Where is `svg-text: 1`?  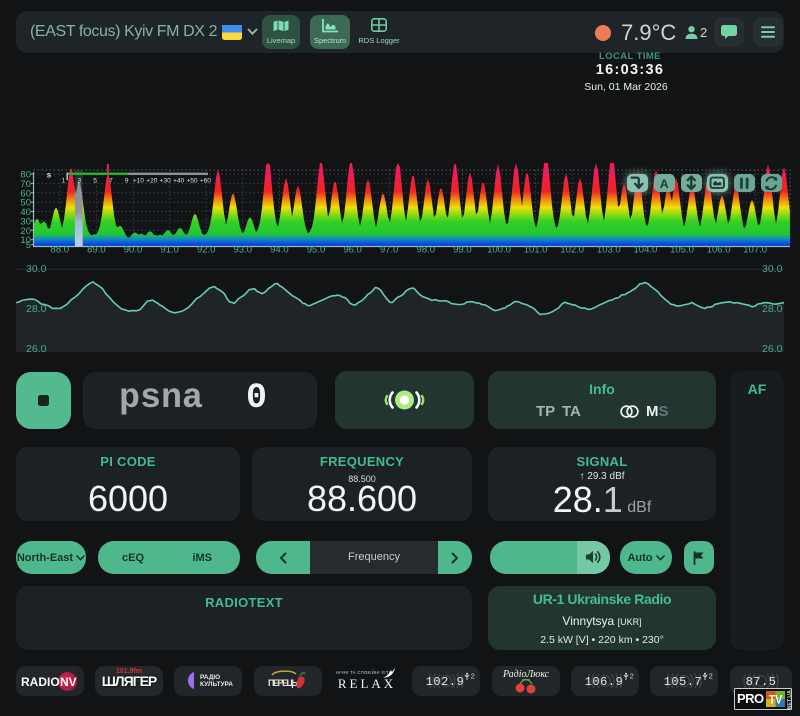
svg-text: 1 is located at coordinates (64, 181).